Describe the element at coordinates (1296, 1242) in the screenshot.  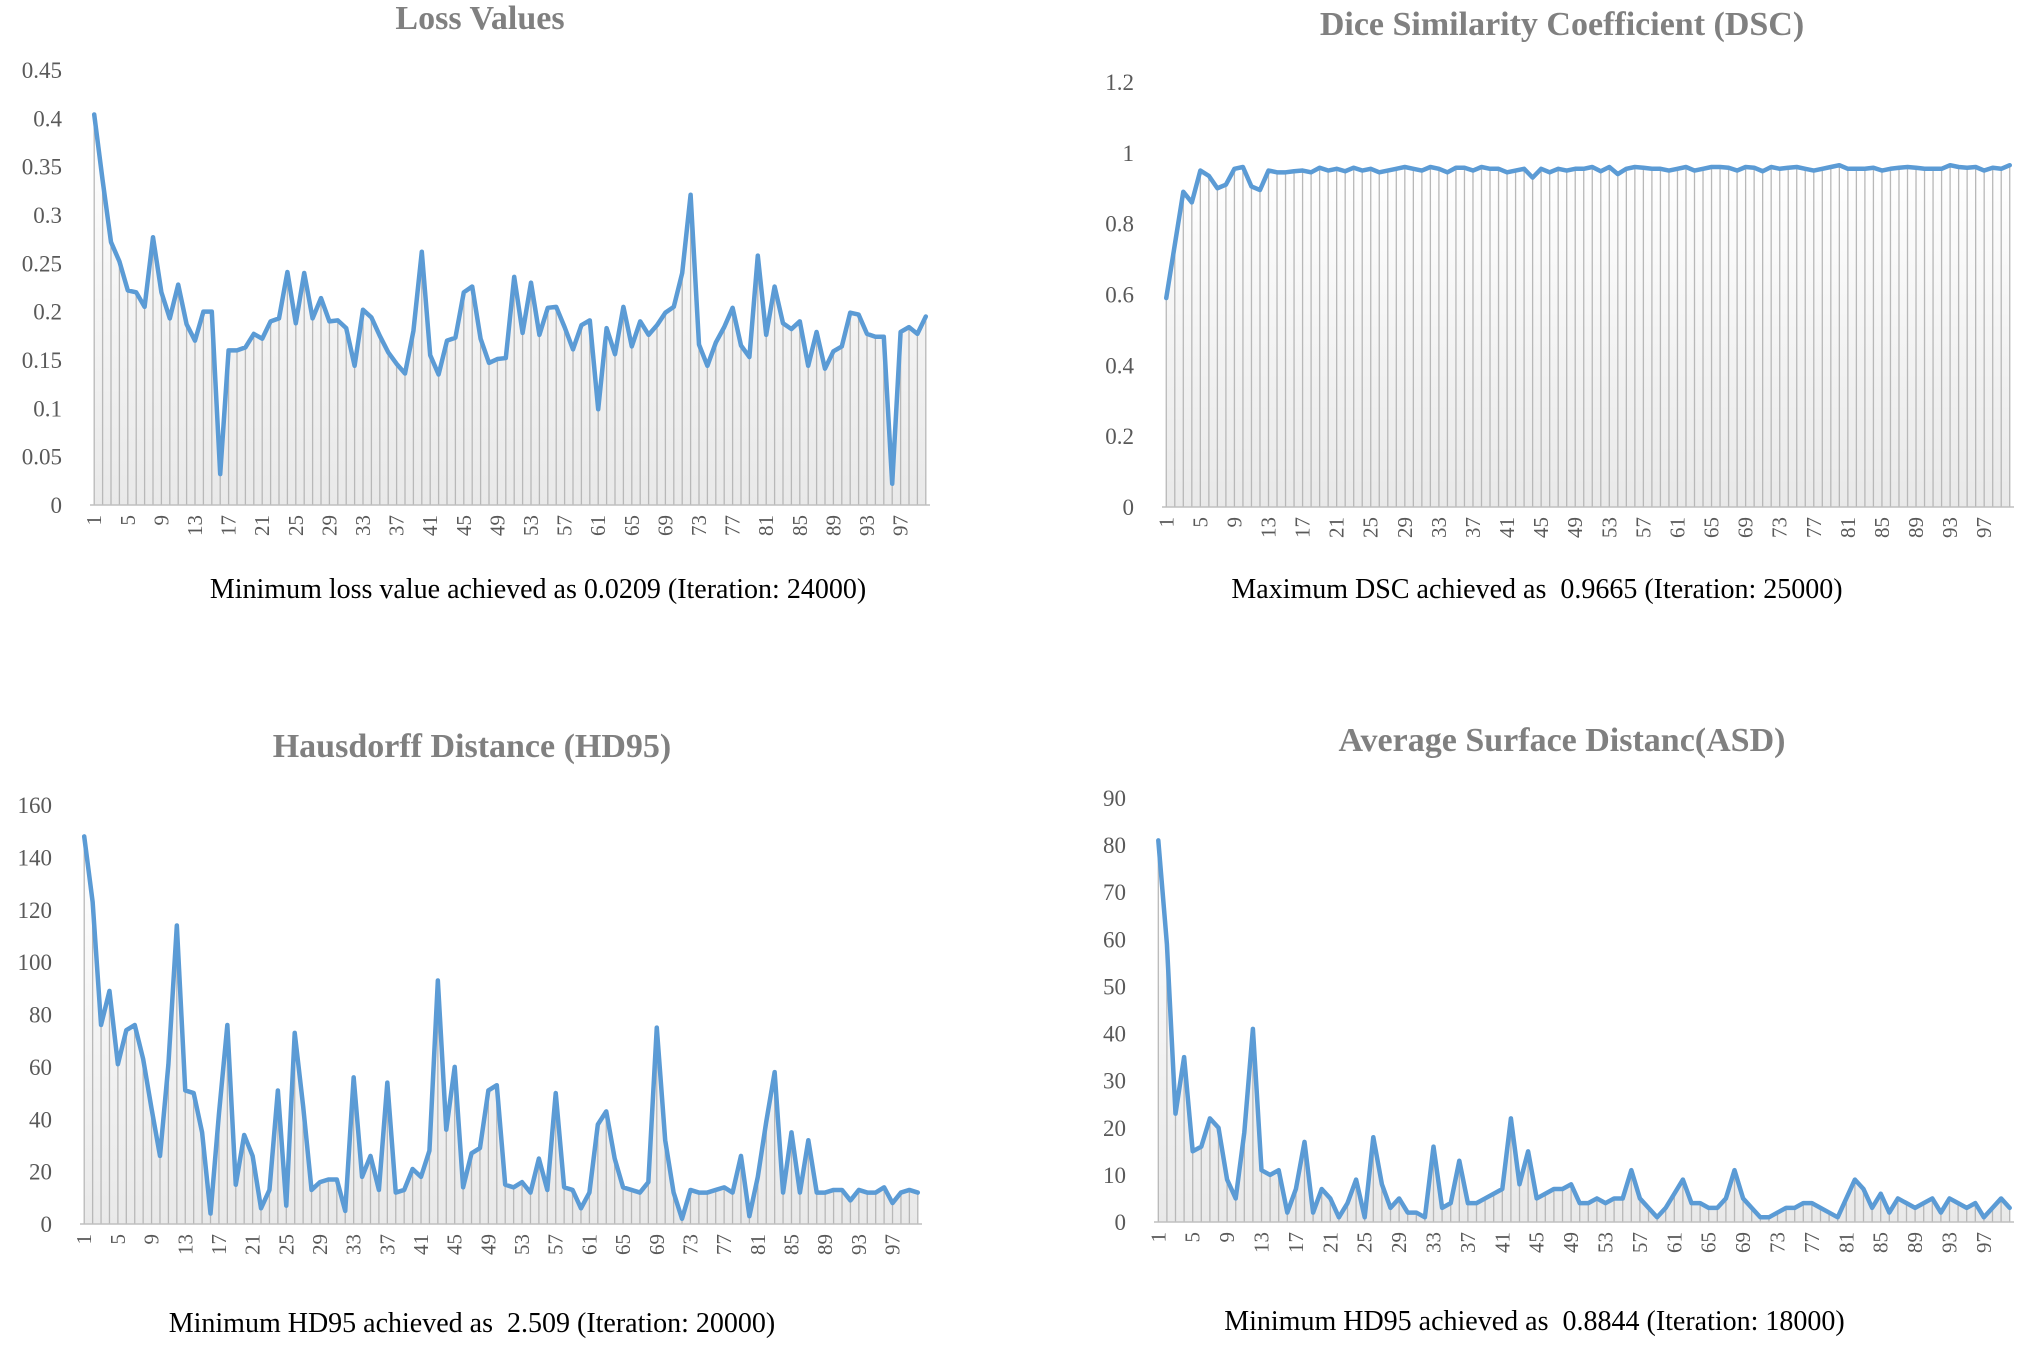
I see `x-tick-label: 17` at that location.